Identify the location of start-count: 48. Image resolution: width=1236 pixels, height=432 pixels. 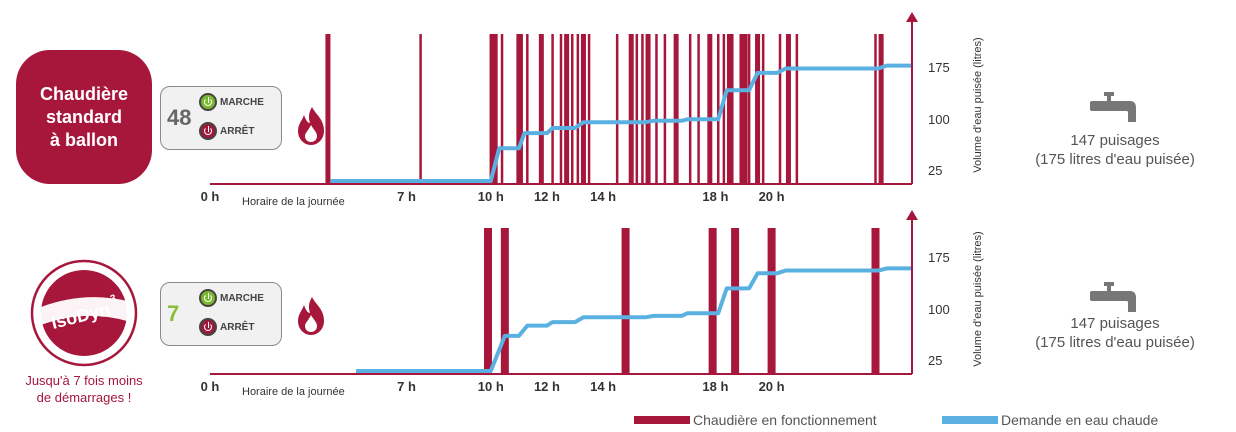
(179, 117).